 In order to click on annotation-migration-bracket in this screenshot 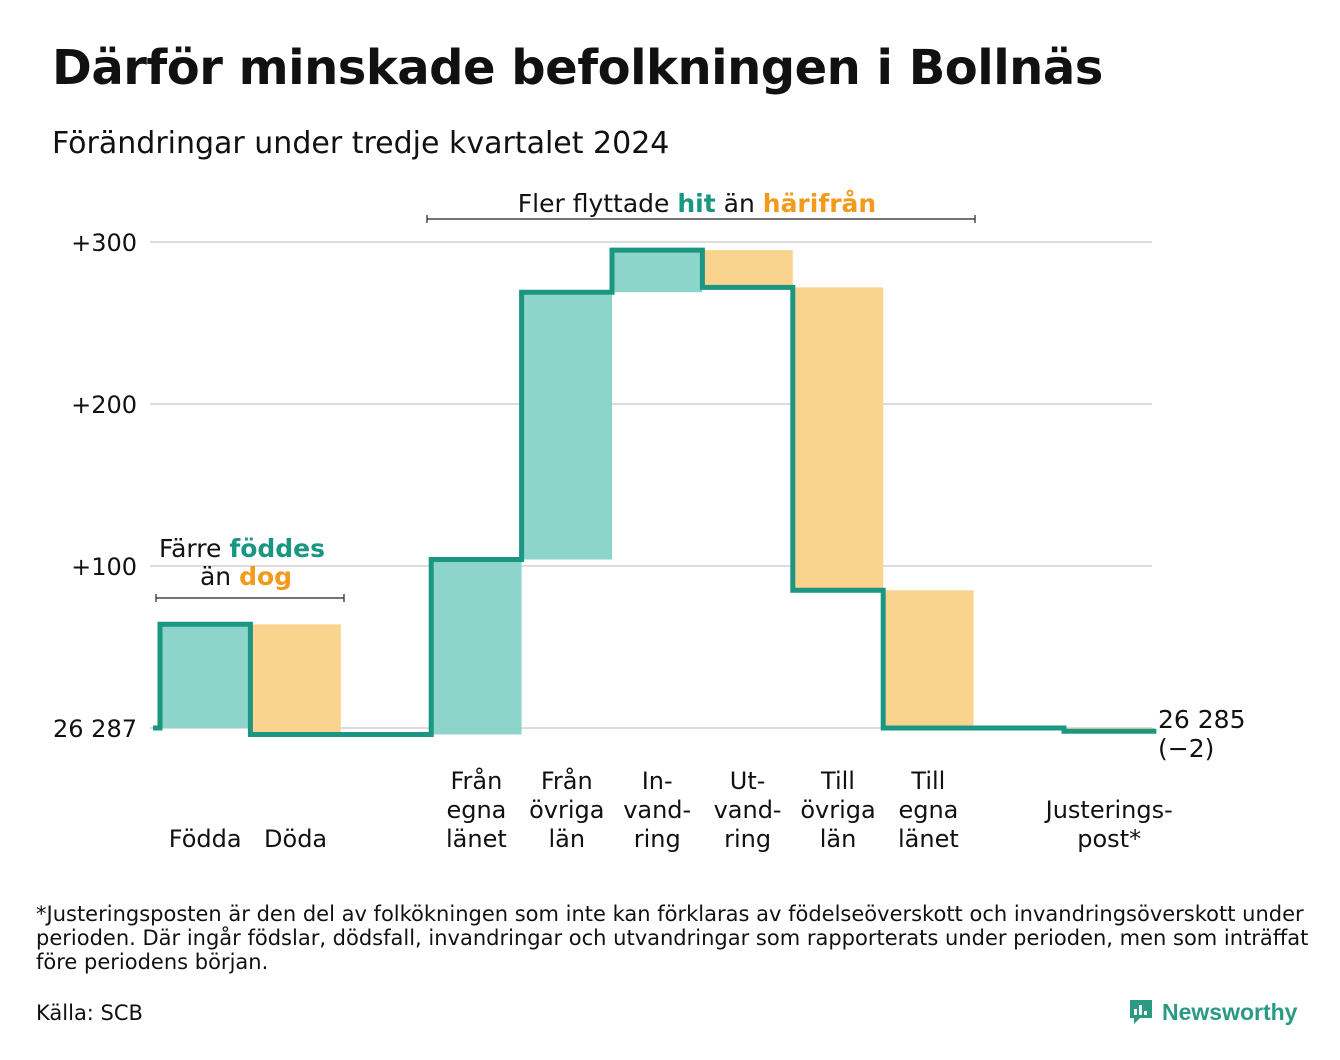, I will do `click(701, 219)`.